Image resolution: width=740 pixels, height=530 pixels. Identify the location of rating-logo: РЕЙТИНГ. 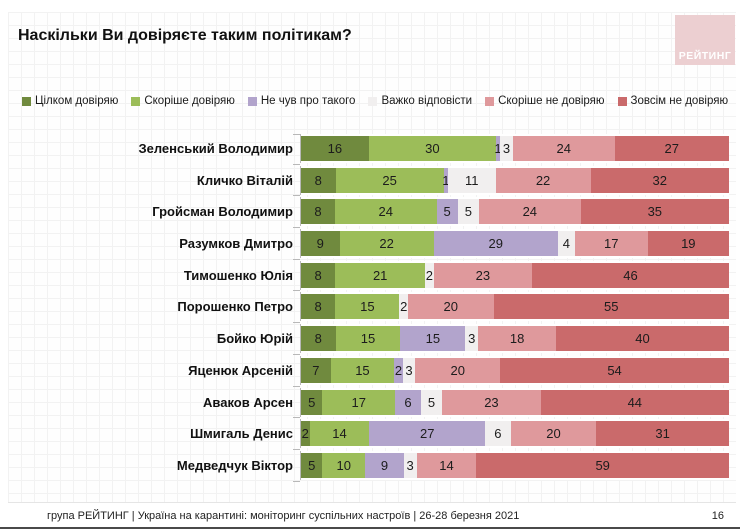
(705, 40).